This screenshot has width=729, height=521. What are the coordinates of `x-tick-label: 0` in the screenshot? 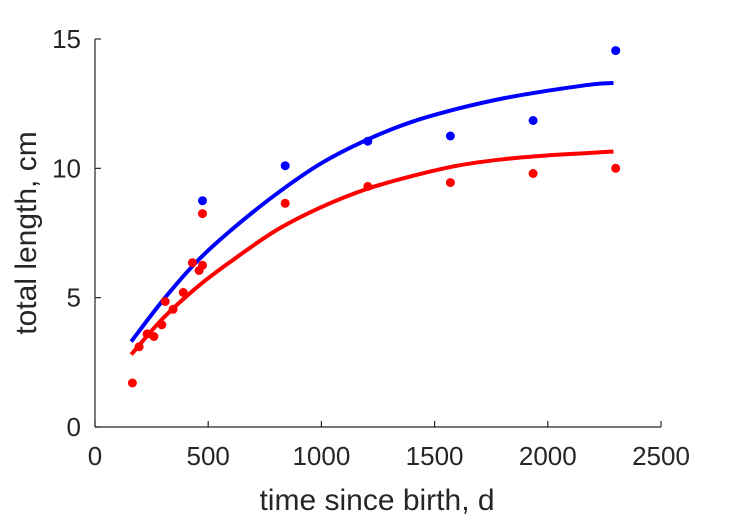 It's located at (95, 456).